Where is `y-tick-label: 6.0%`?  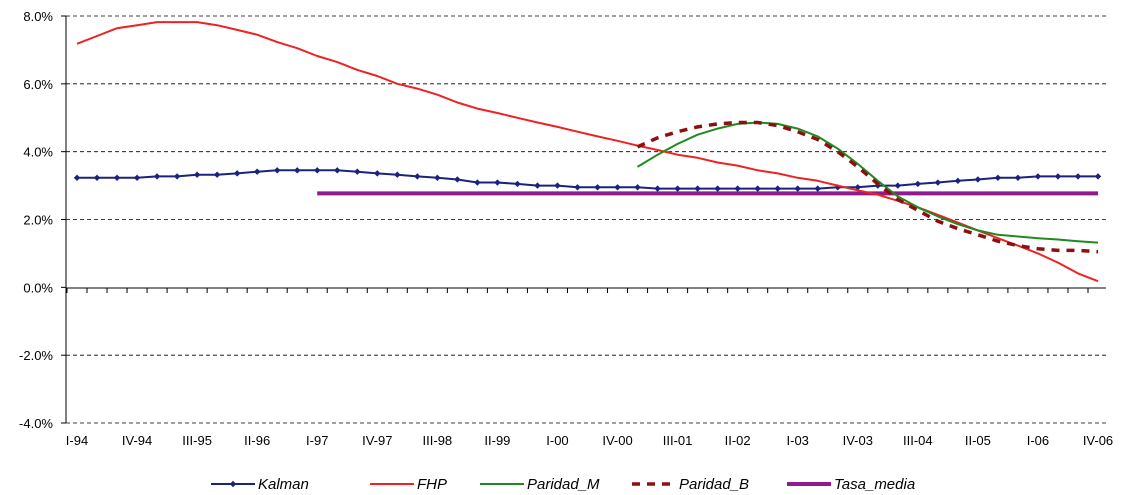
y-tick-label: 6.0% is located at coordinates (38, 84).